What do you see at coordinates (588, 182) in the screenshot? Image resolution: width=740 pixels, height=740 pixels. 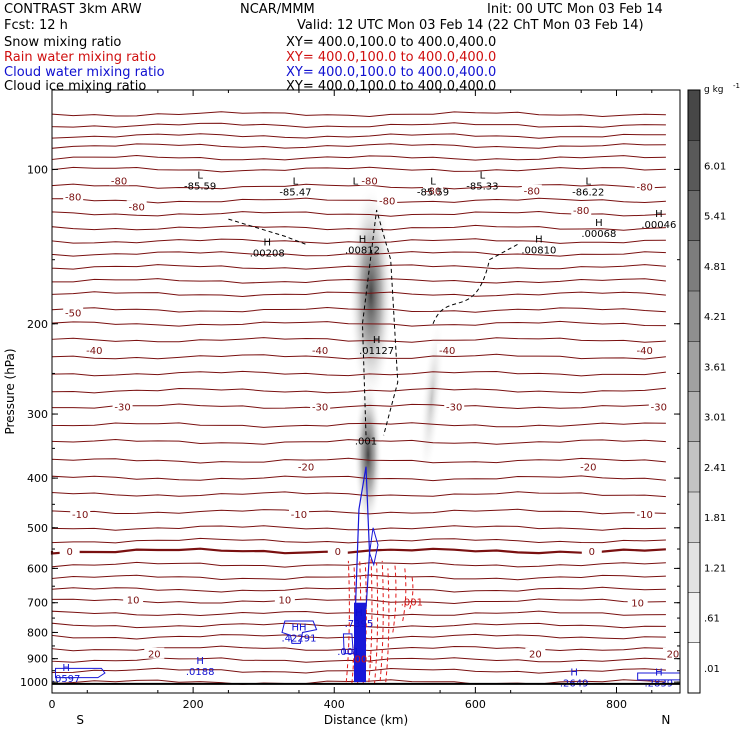 I see `extremum-mark: L` at bounding box center [588, 182].